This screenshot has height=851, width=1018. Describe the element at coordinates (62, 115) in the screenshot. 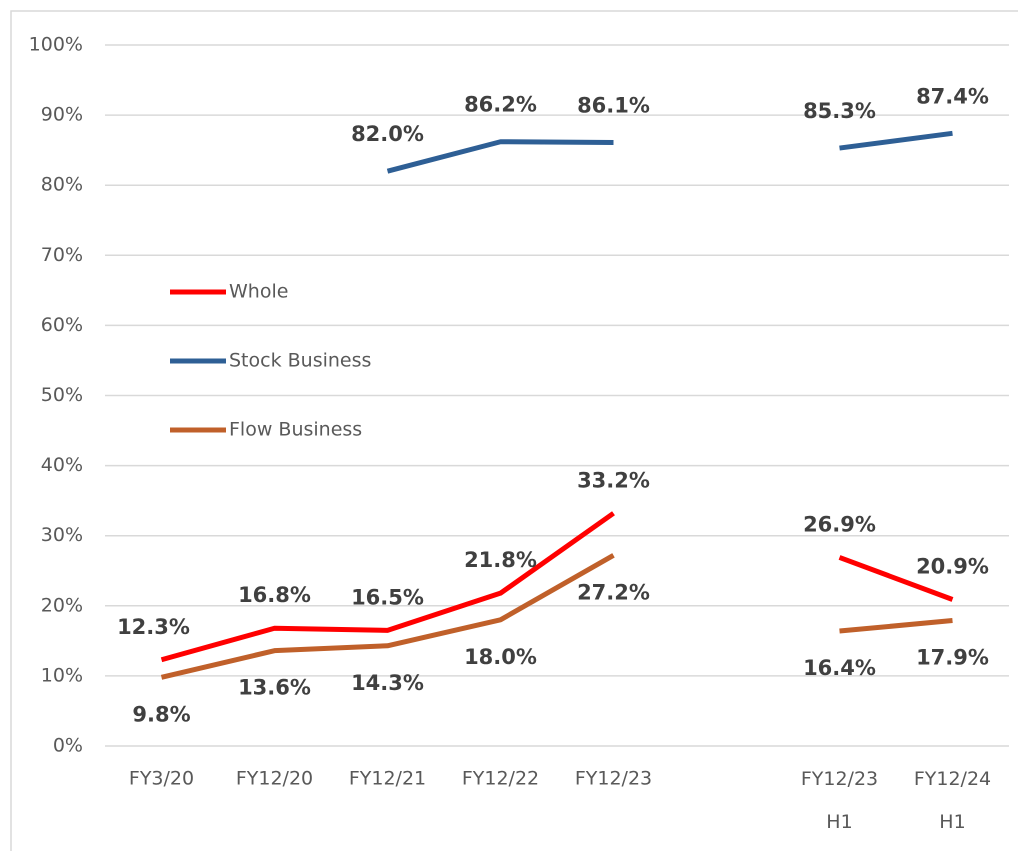

I see `y-tick-label: 90%` at that location.